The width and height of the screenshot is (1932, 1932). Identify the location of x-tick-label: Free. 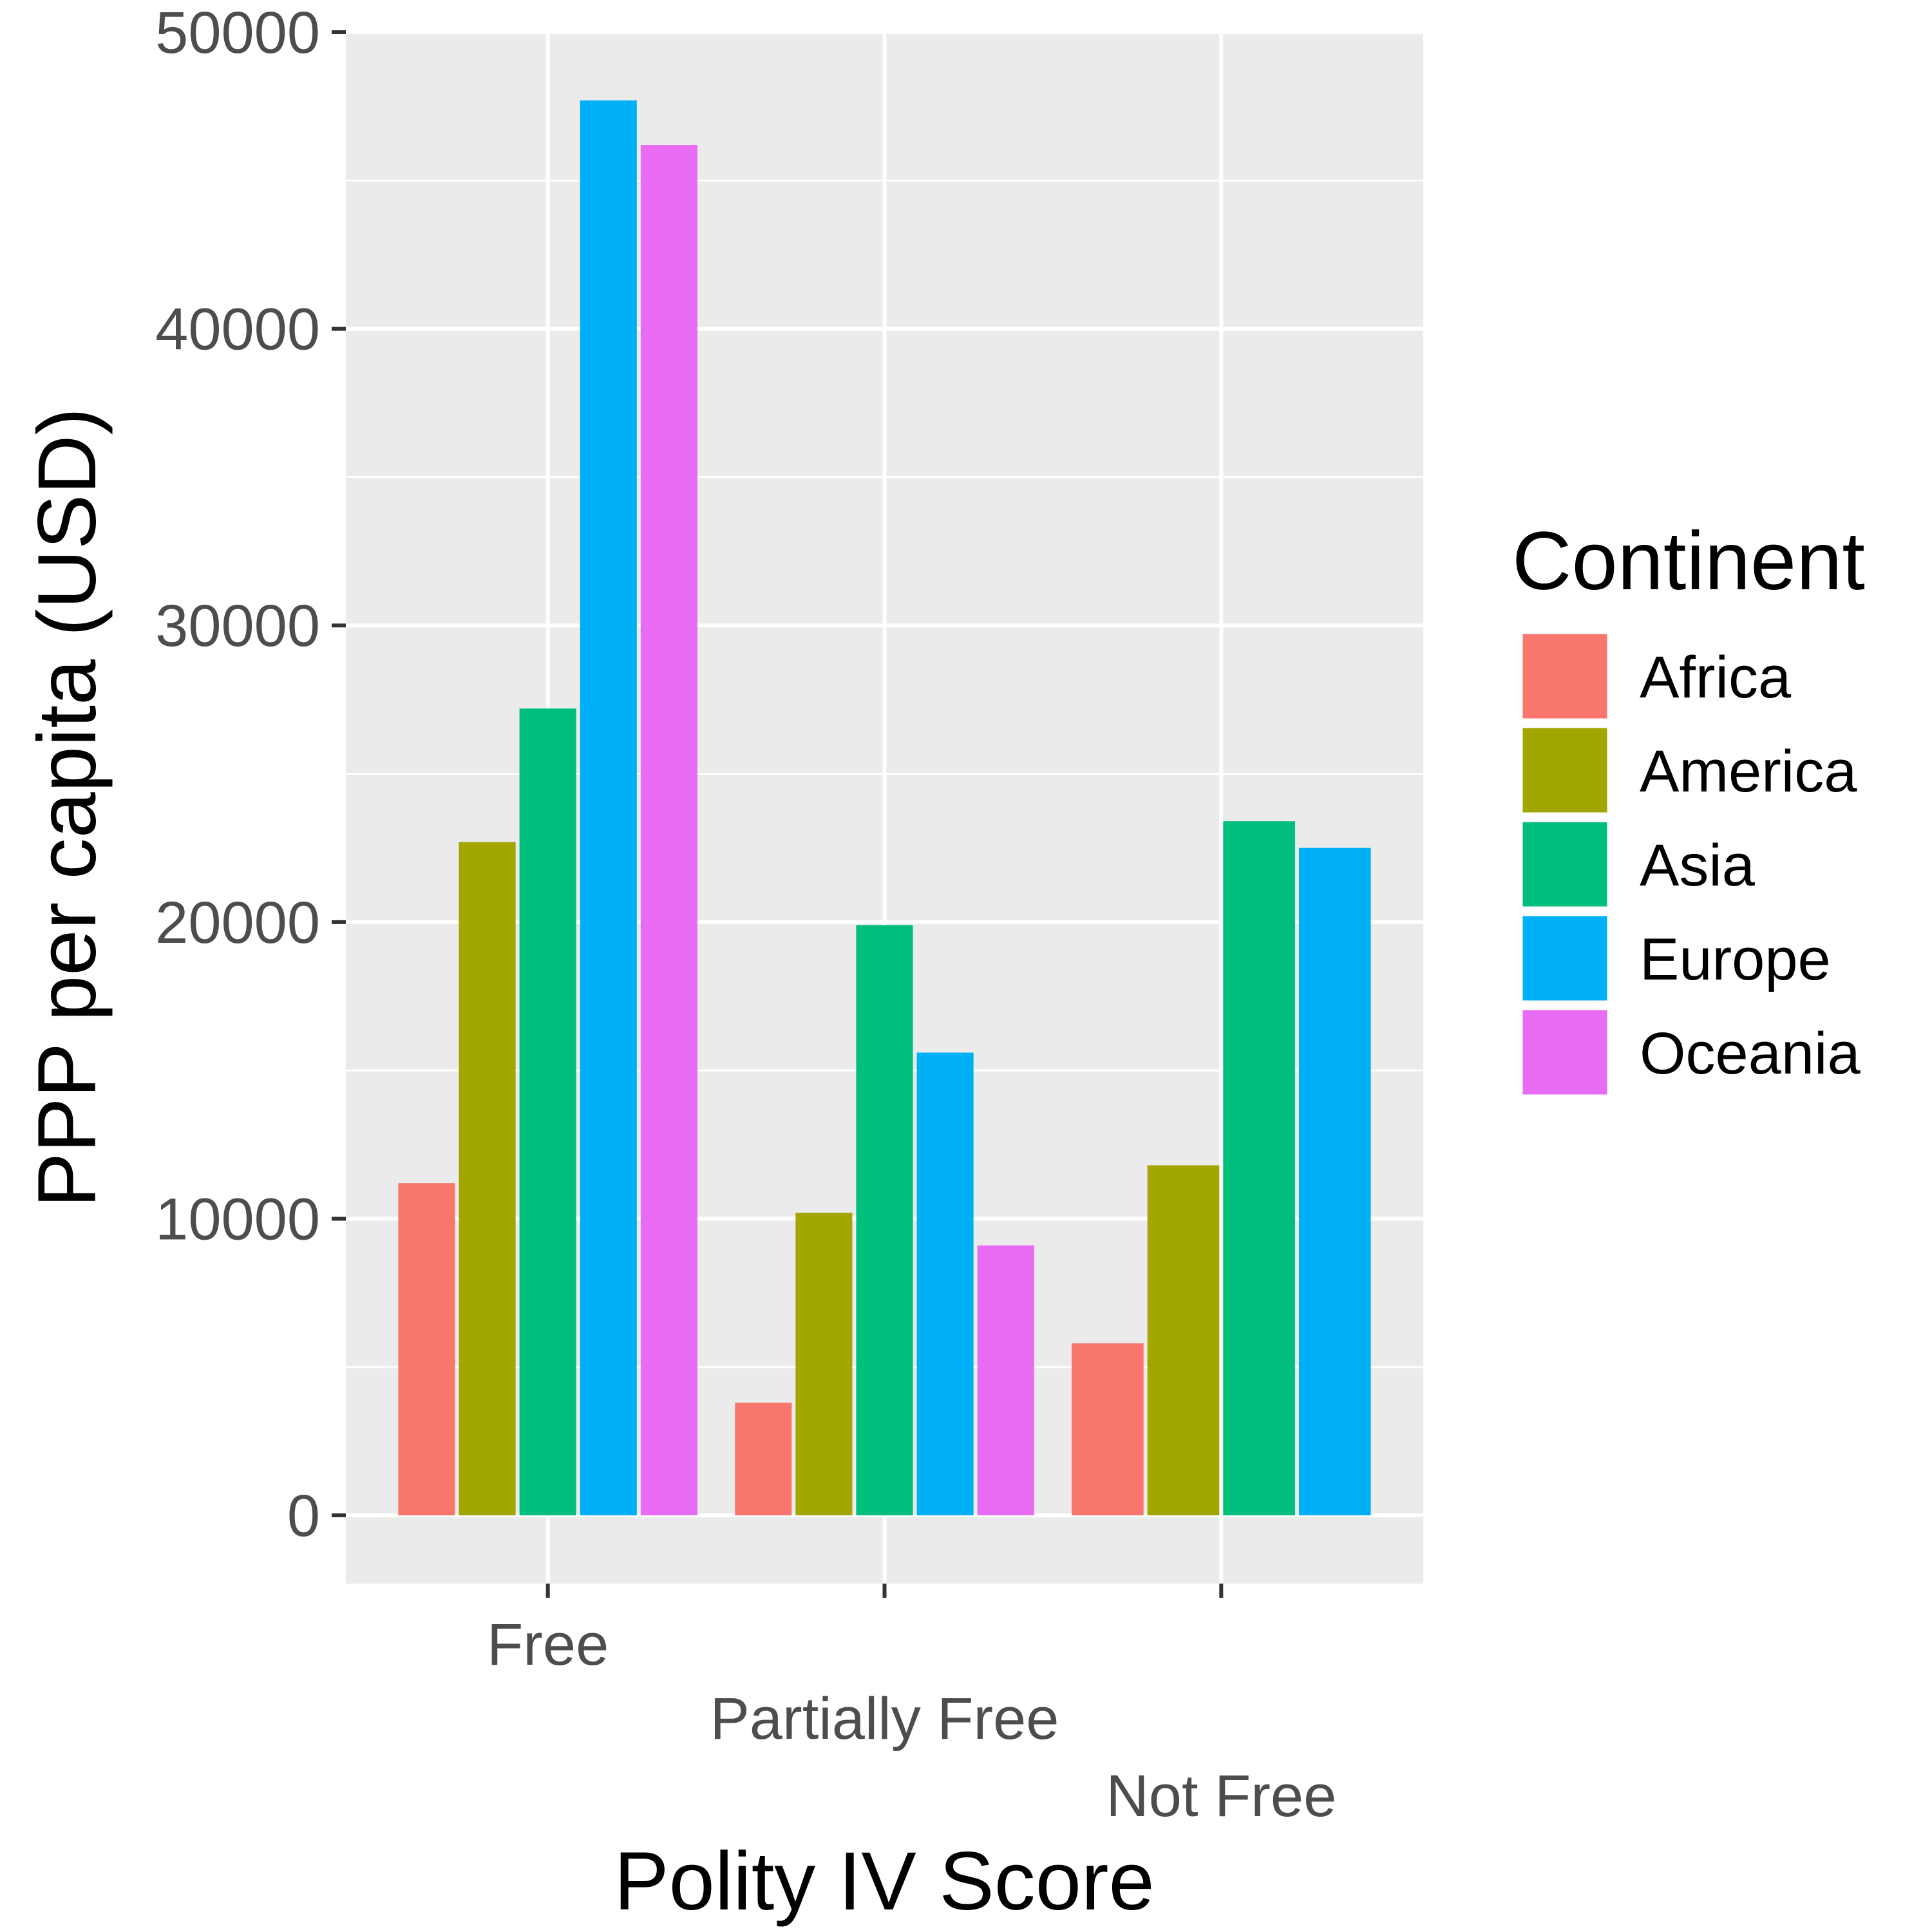
(548, 1645).